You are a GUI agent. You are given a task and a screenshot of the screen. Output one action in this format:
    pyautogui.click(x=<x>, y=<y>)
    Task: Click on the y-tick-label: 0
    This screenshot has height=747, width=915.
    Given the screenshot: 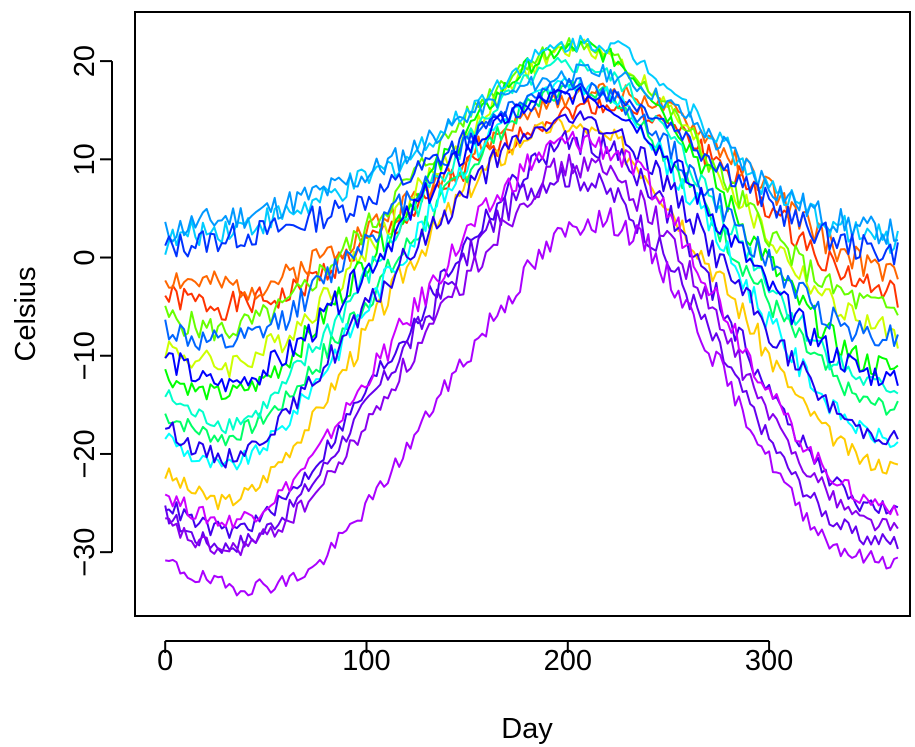 What is the action you would take?
    pyautogui.click(x=85, y=257)
    